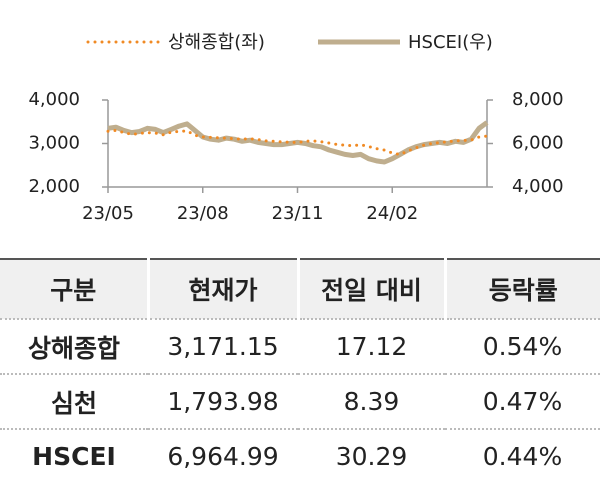 This screenshot has height=483, width=600. Describe the element at coordinates (108, 213) in the screenshot. I see `x-tick-label: 23/05` at that location.